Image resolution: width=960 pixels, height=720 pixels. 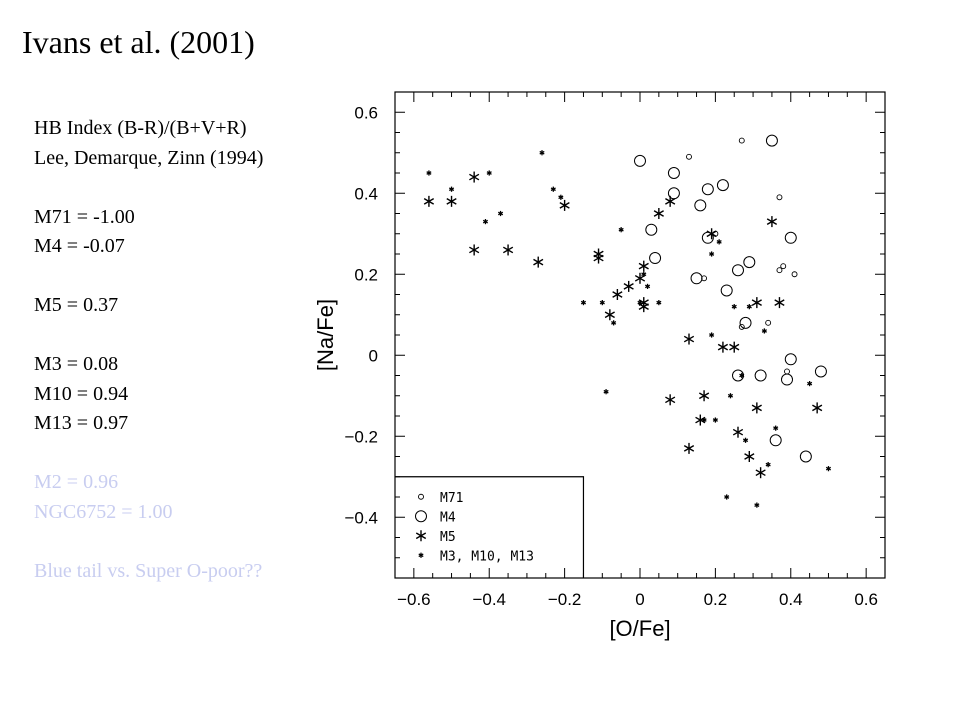 I want to click on legend-label: M71, so click(x=451, y=498).